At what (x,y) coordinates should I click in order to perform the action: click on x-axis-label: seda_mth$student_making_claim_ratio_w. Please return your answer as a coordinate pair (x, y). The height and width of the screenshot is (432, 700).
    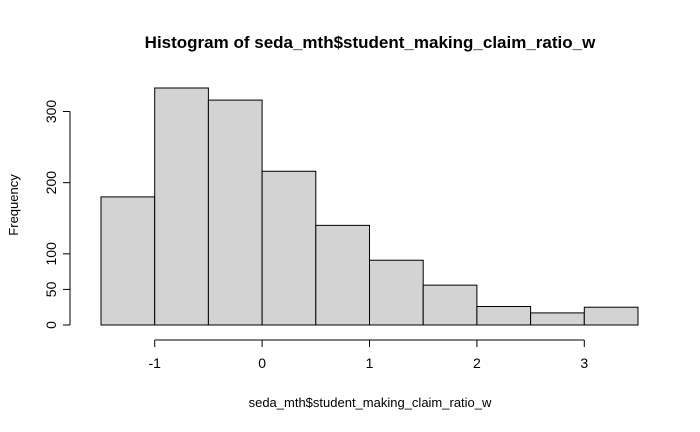
    Looking at the image, I should click on (370, 402).